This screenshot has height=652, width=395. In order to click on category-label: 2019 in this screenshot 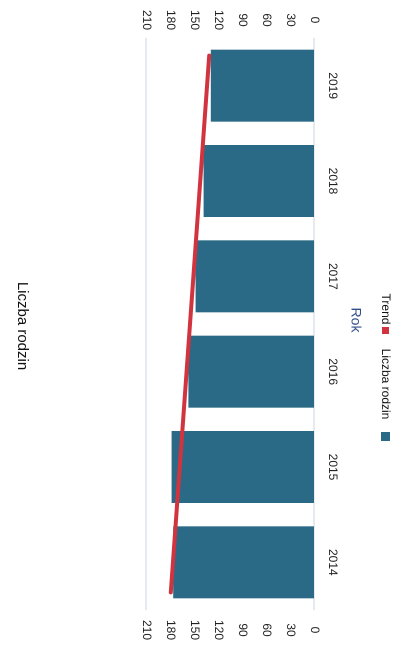, I will do `click(333, 85)`.